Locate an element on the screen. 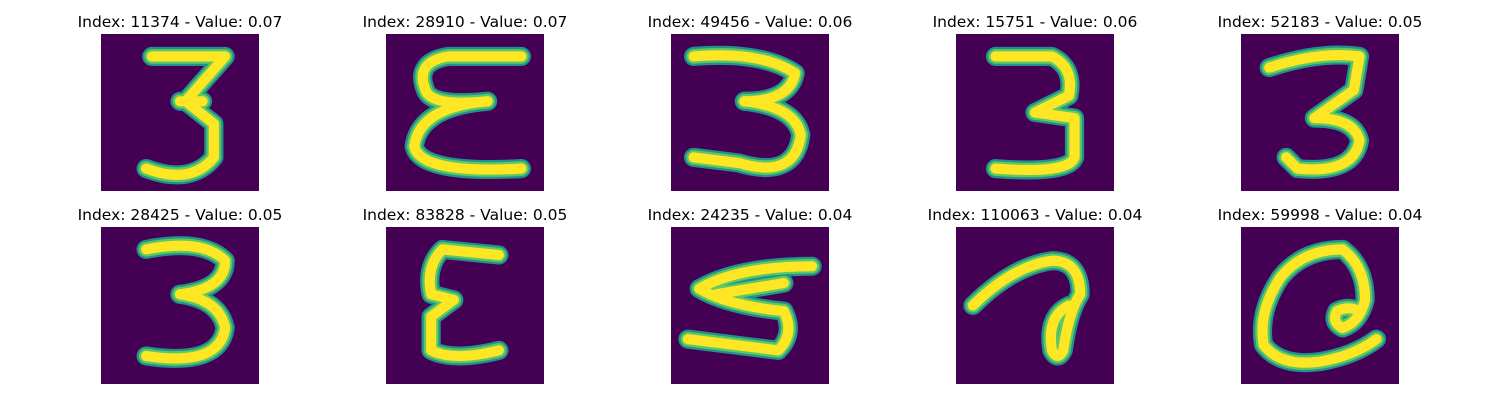  panel-title: Index: 49456 - Value: 0.06 is located at coordinates (750, 22).